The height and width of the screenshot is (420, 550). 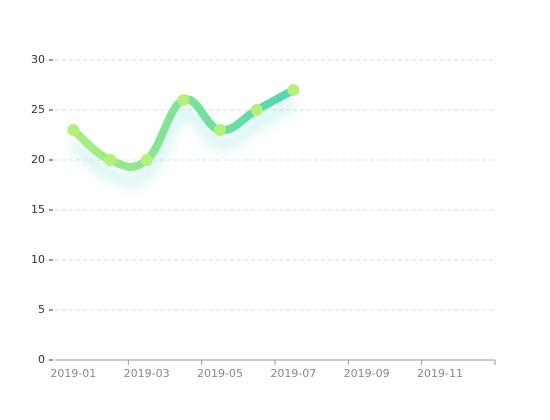 I want to click on x-tick-label: 2019-05, so click(x=220, y=373).